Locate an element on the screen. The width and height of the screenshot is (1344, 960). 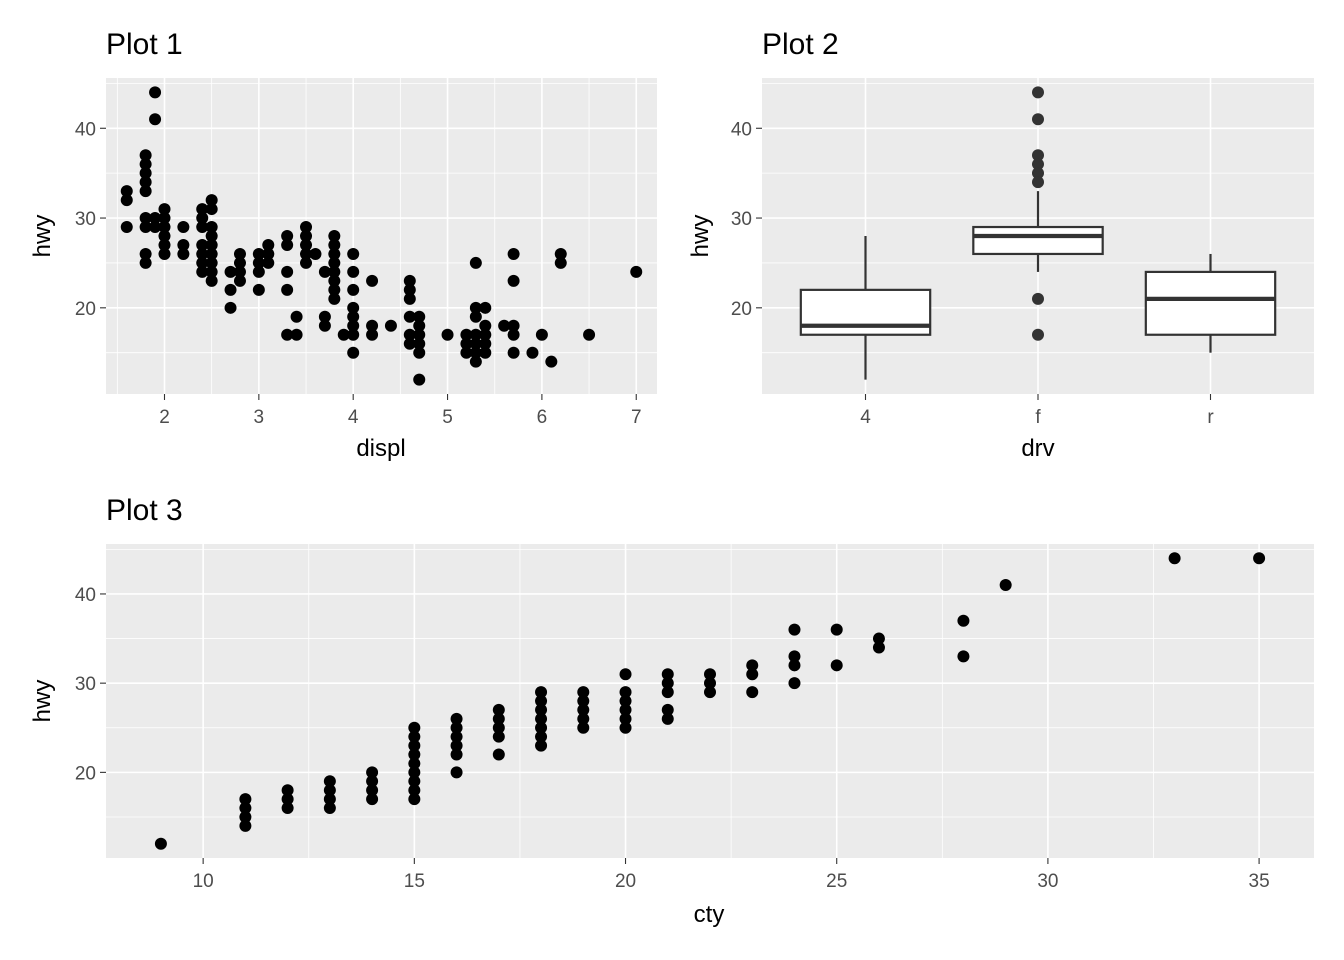
plot-2-outlier-point is located at coordinates (1038, 92).